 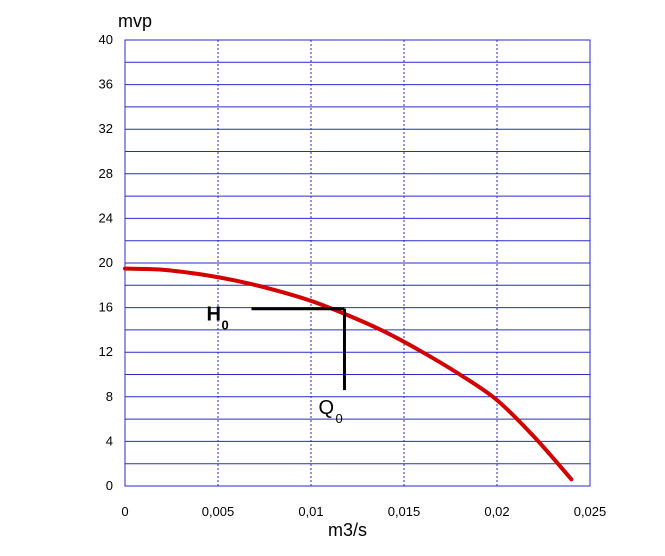 I want to click on x-tick-label: 0, so click(x=124, y=511).